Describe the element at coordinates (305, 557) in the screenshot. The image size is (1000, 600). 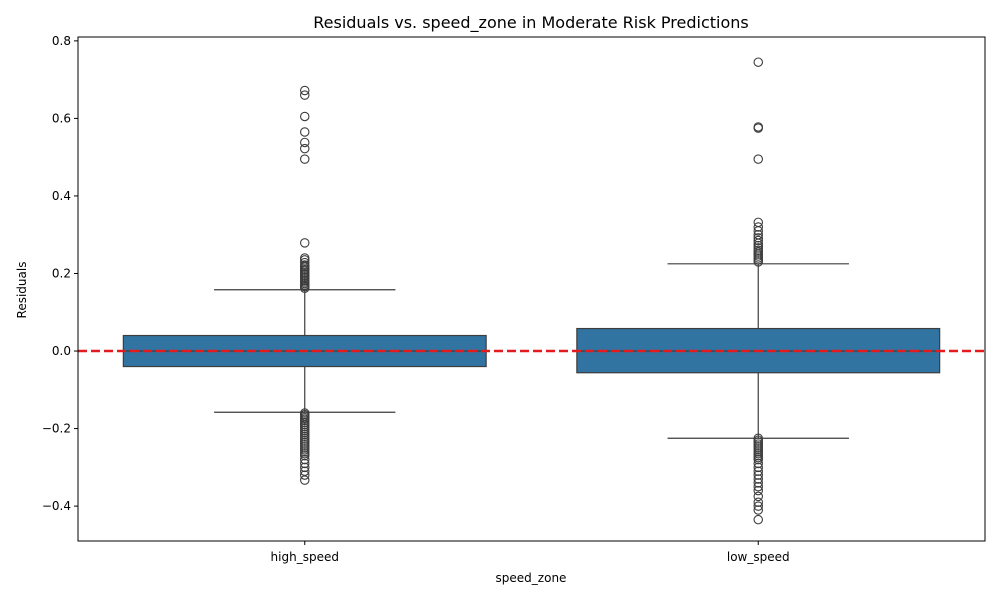
I see `x-tick-label: high_speed` at that location.